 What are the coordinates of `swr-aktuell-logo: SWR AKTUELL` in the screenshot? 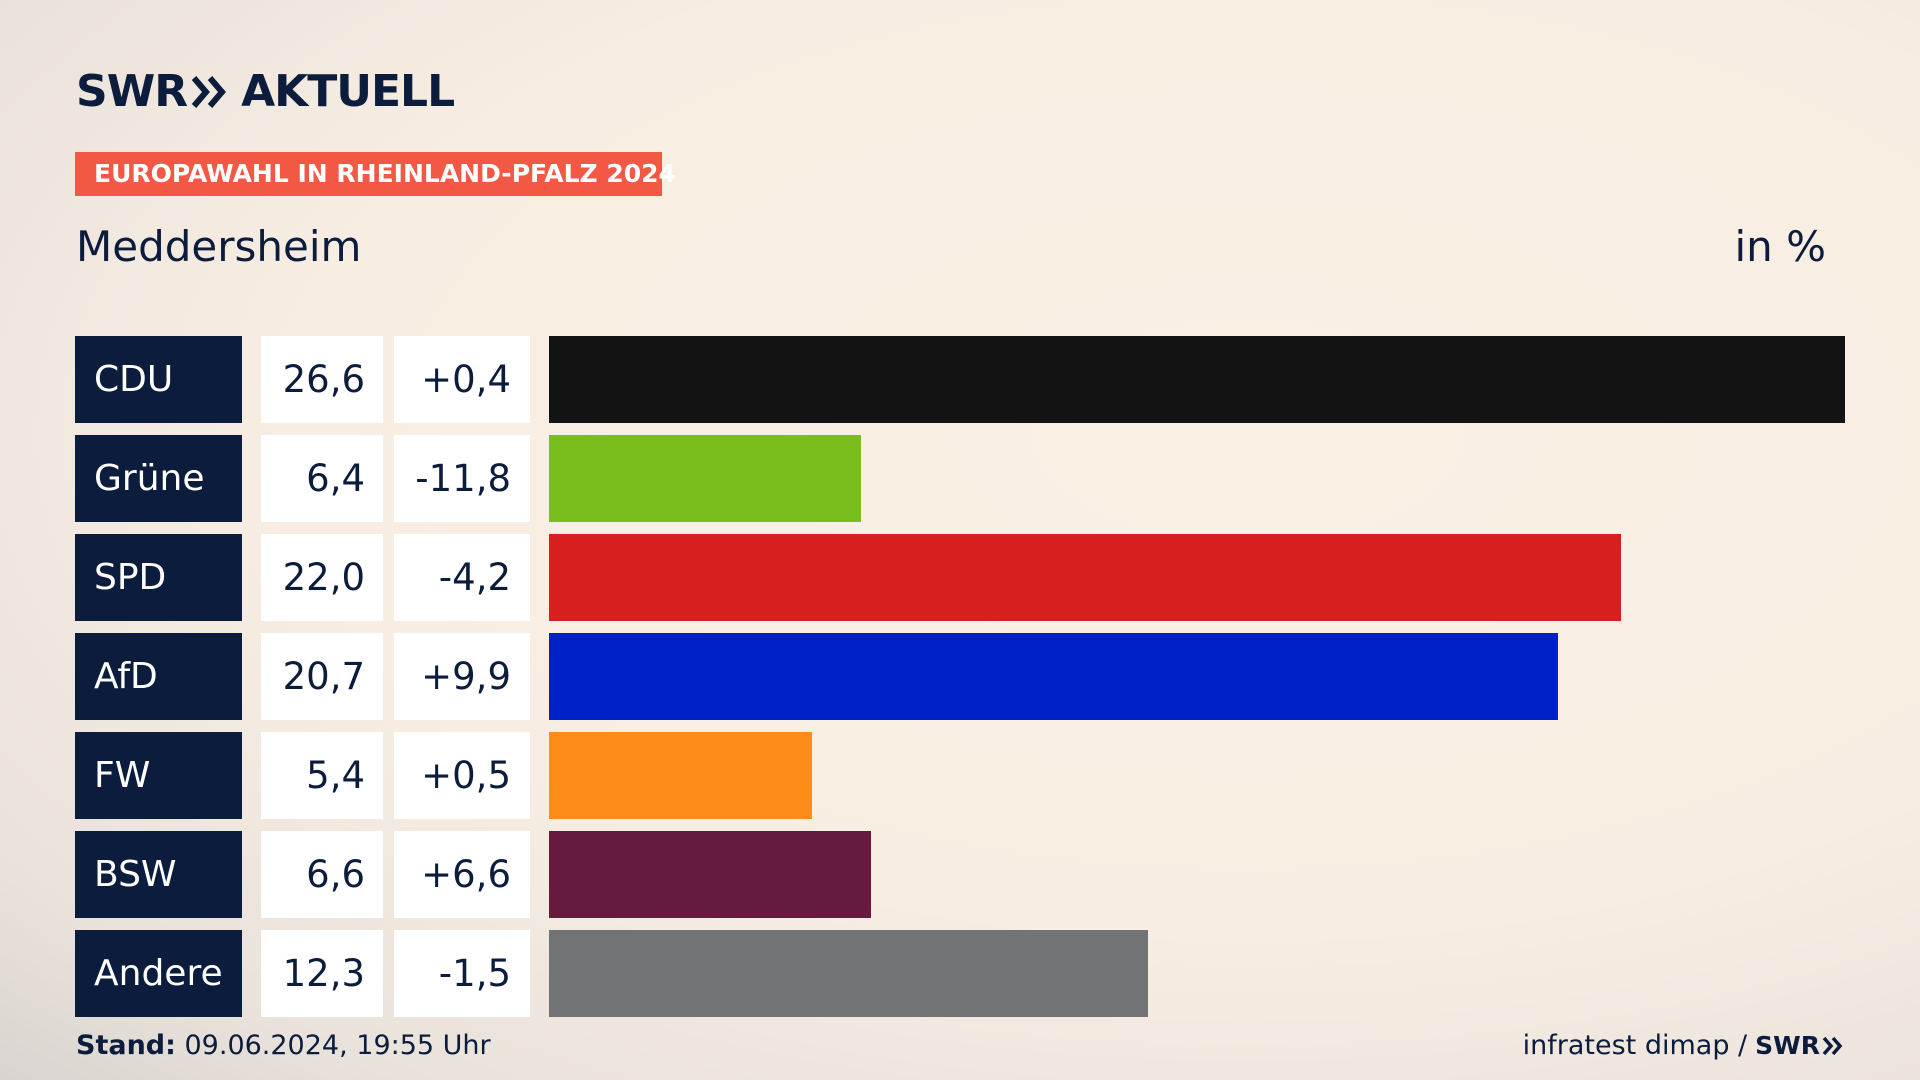 It's located at (265, 91).